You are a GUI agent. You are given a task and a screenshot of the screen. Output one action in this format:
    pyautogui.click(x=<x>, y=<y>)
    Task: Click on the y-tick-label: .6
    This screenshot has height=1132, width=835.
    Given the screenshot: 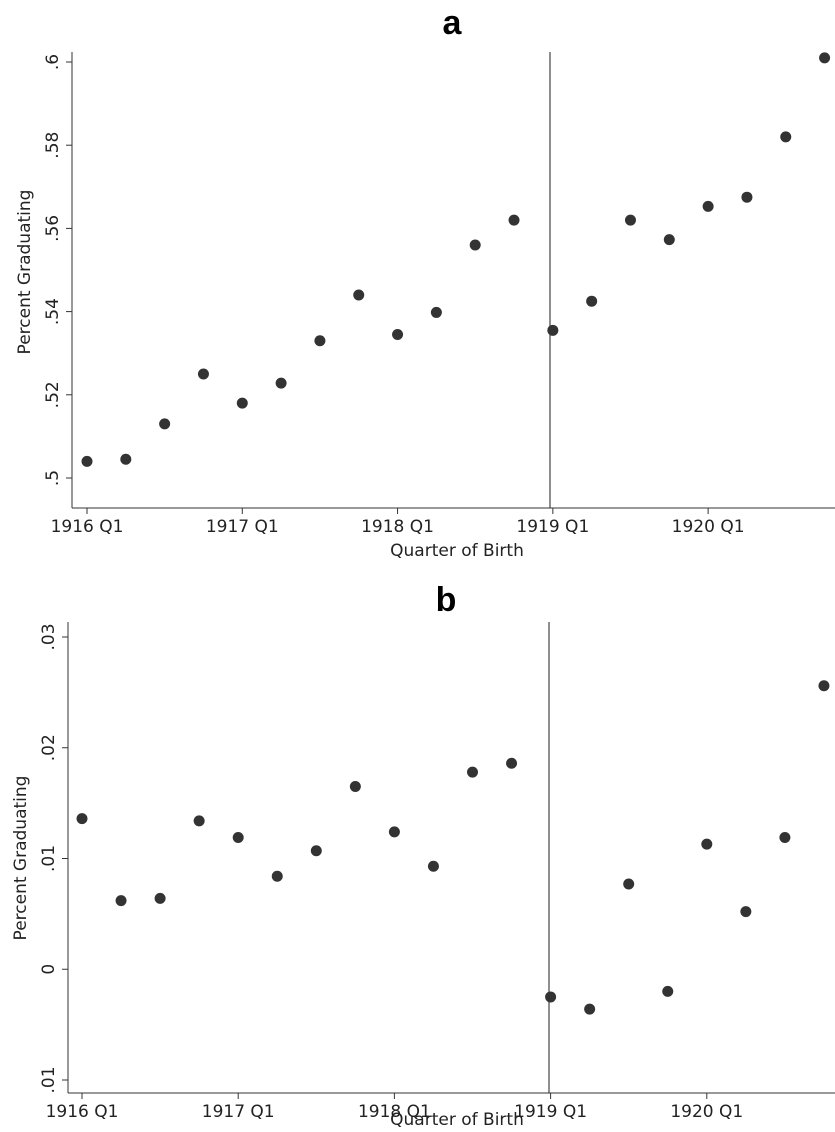 What is the action you would take?
    pyautogui.click(x=53, y=62)
    